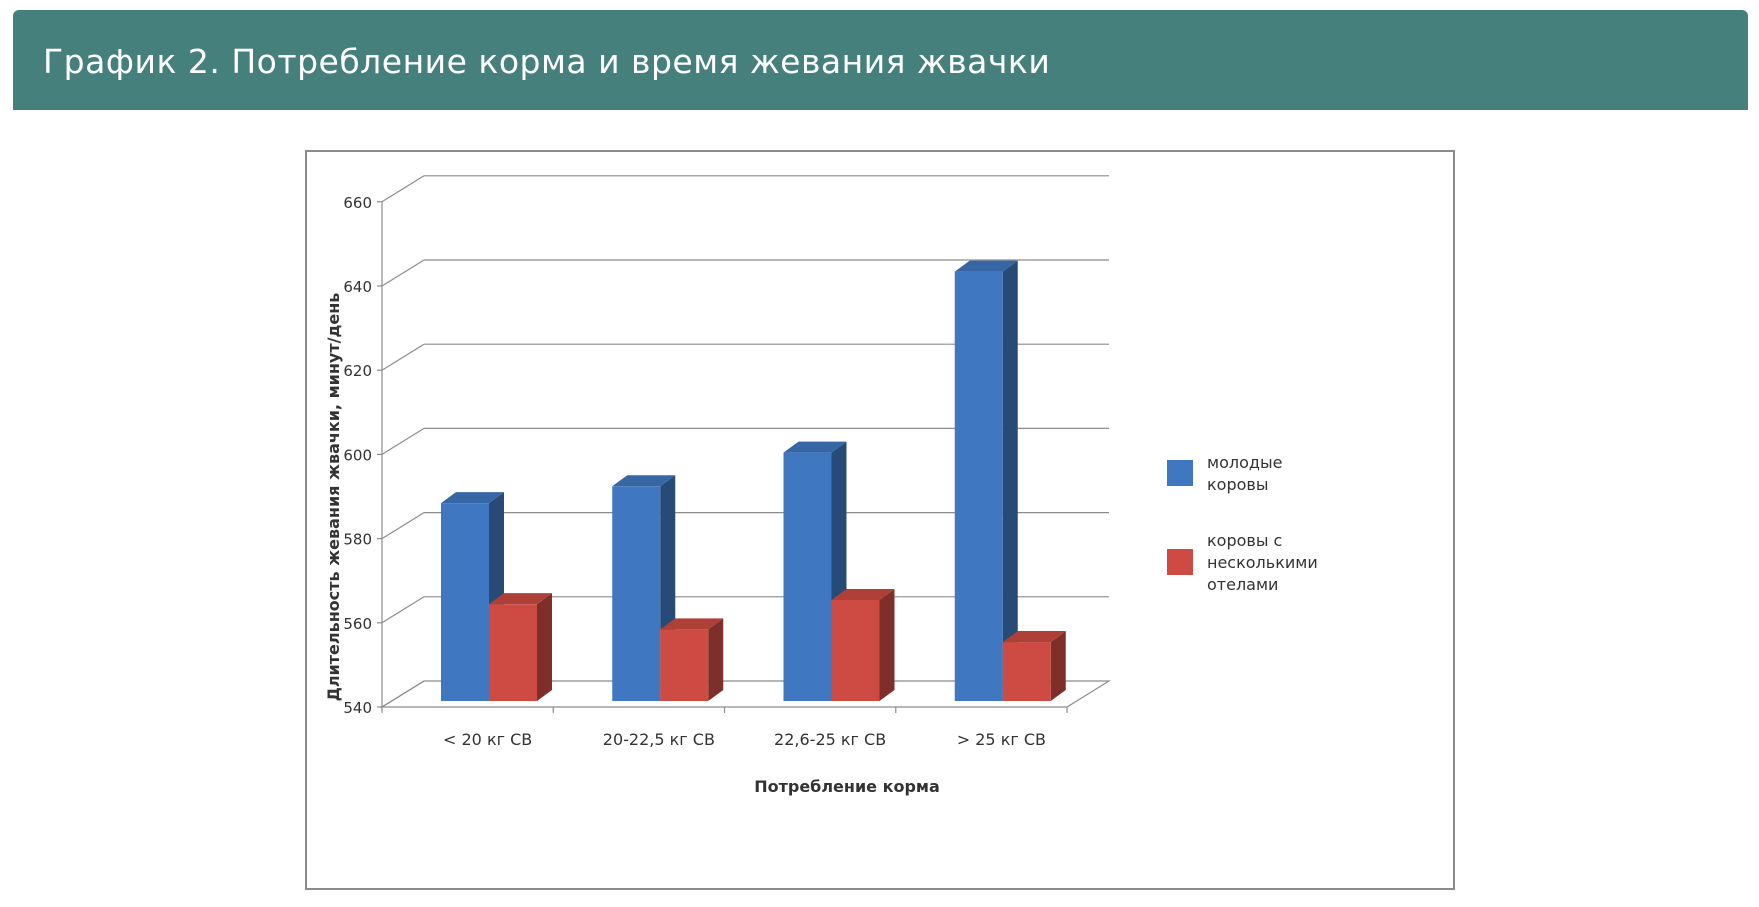 The width and height of the screenshot is (1759, 907). I want to click on legend-label: отелами, so click(1242, 584).